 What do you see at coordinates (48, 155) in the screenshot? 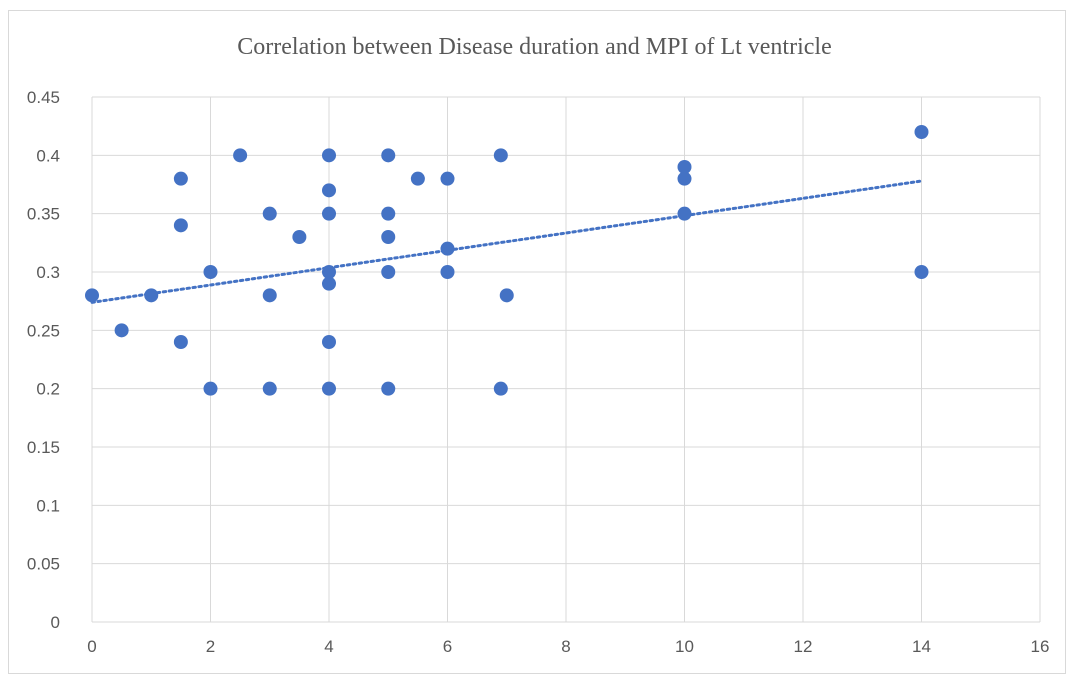
I see `y-tick-label: 0.4` at bounding box center [48, 155].